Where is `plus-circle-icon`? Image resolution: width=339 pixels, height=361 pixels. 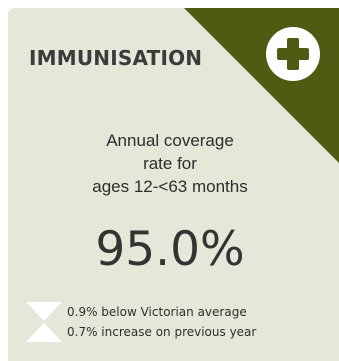 plus-circle-icon is located at coordinates (293, 54).